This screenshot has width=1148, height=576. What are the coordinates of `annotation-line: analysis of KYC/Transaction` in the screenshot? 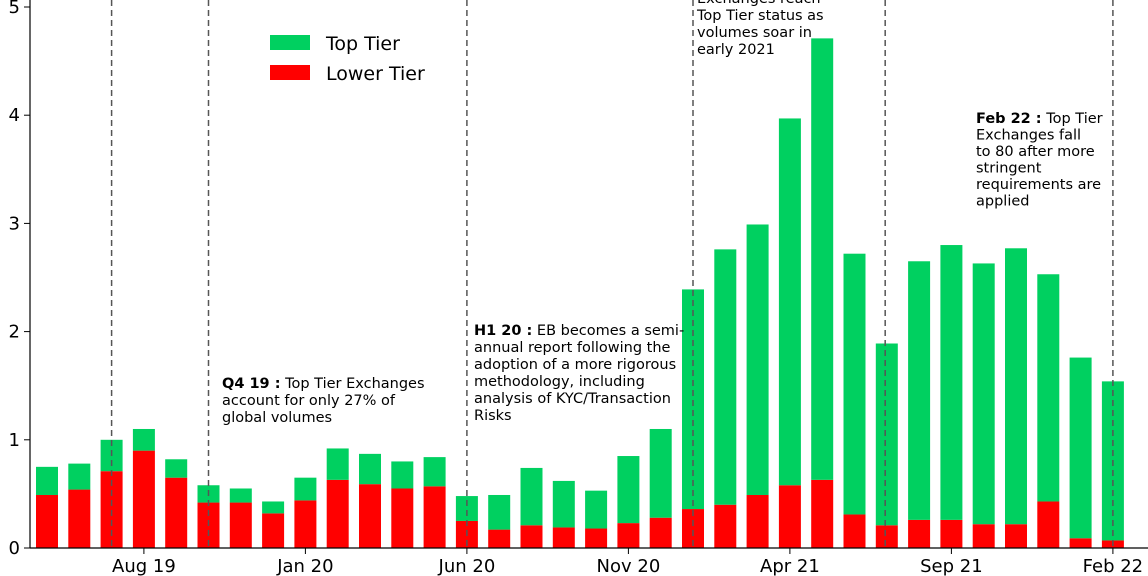 It's located at (572, 399).